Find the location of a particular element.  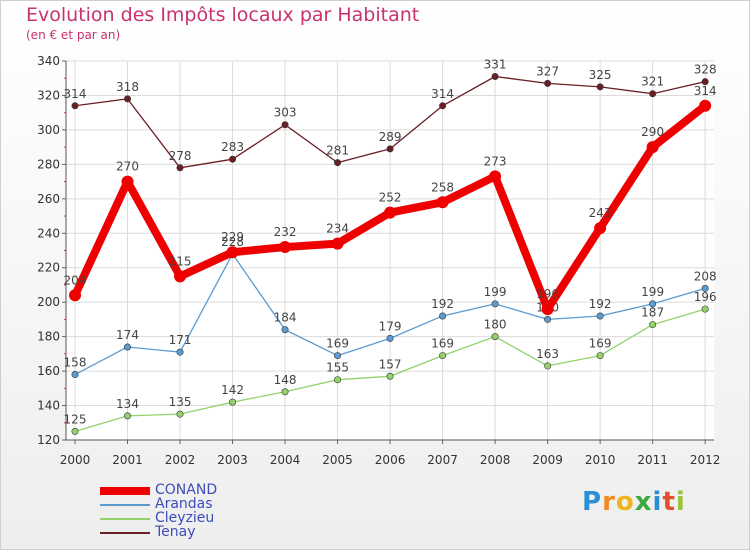

logo-letter: o is located at coordinates (625, 502).